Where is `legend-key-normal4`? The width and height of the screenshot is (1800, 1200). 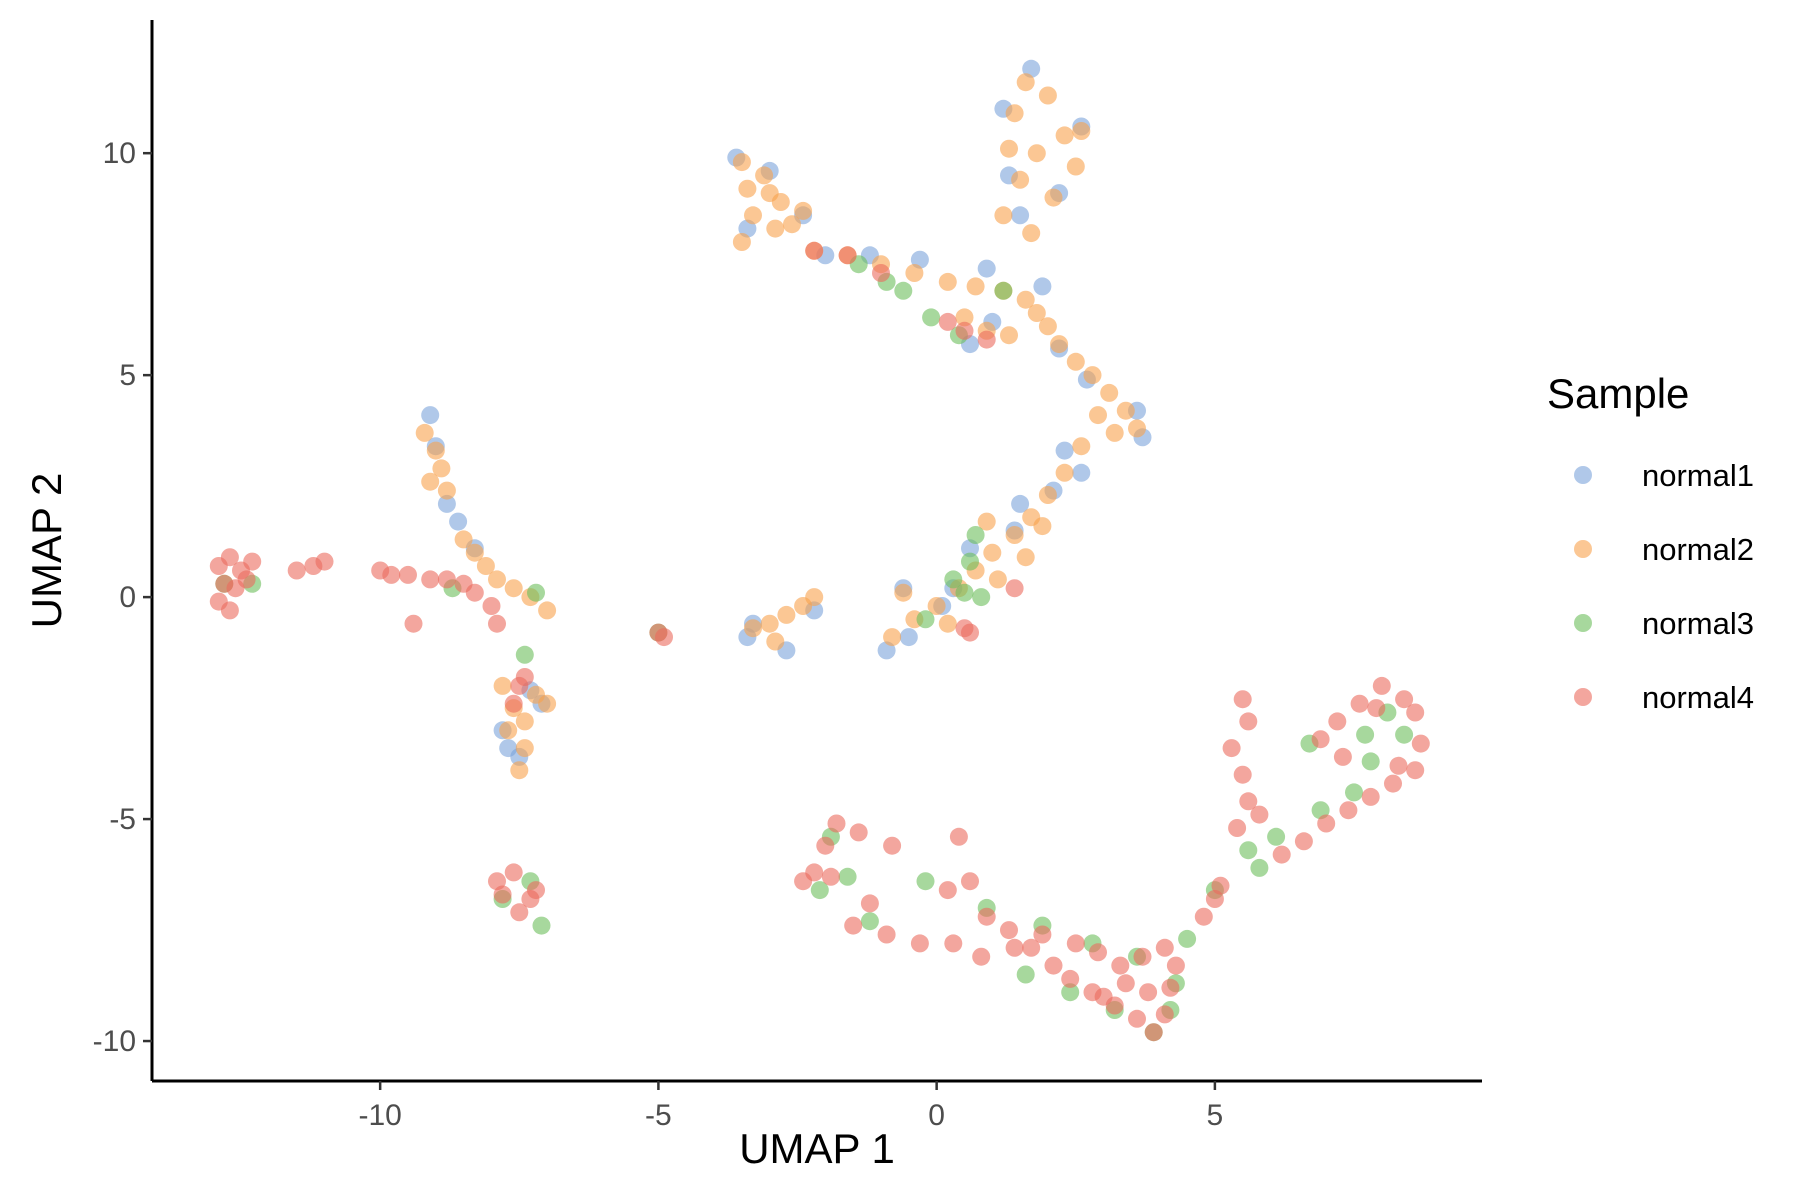 legend-key-normal4 is located at coordinates (1583, 697).